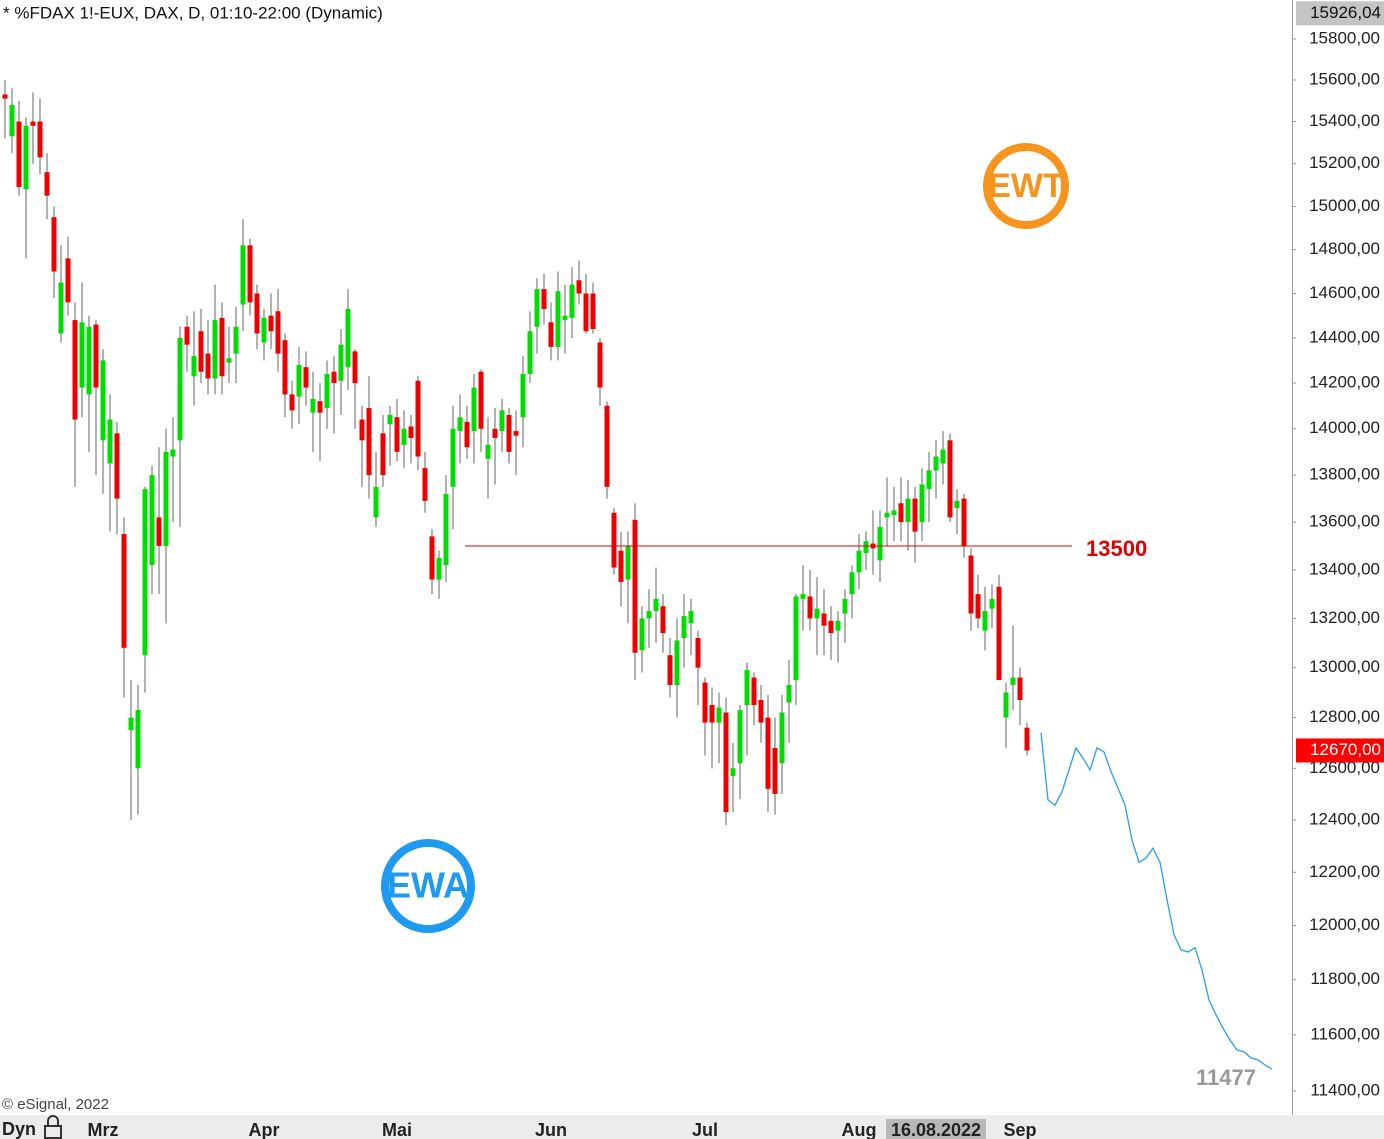 This screenshot has height=1139, width=1384. What do you see at coordinates (1345, 978) in the screenshot?
I see `y-tick-label: 11800,00` at bounding box center [1345, 978].